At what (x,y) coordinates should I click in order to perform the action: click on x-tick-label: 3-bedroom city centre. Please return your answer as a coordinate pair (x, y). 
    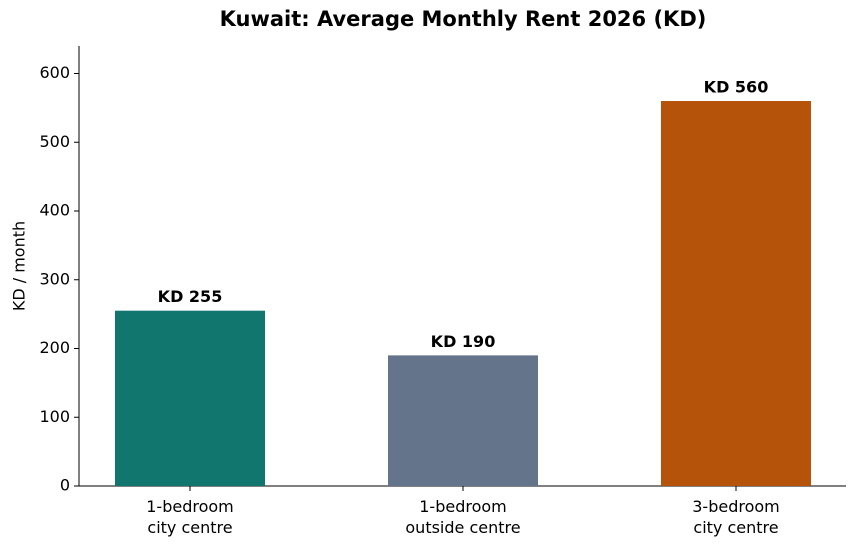
    Looking at the image, I should click on (736, 517).